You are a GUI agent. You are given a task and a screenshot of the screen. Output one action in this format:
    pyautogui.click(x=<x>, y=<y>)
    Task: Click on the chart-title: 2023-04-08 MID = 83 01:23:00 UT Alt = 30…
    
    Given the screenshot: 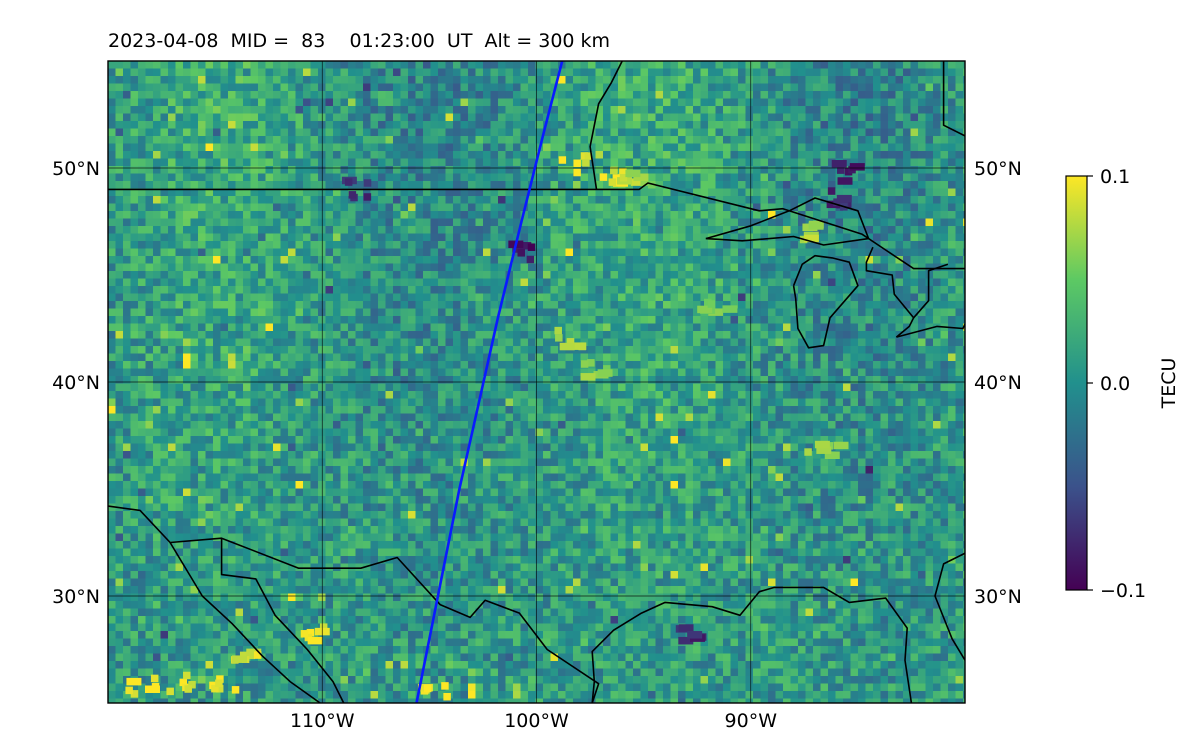 What is the action you would take?
    pyautogui.click(x=359, y=41)
    